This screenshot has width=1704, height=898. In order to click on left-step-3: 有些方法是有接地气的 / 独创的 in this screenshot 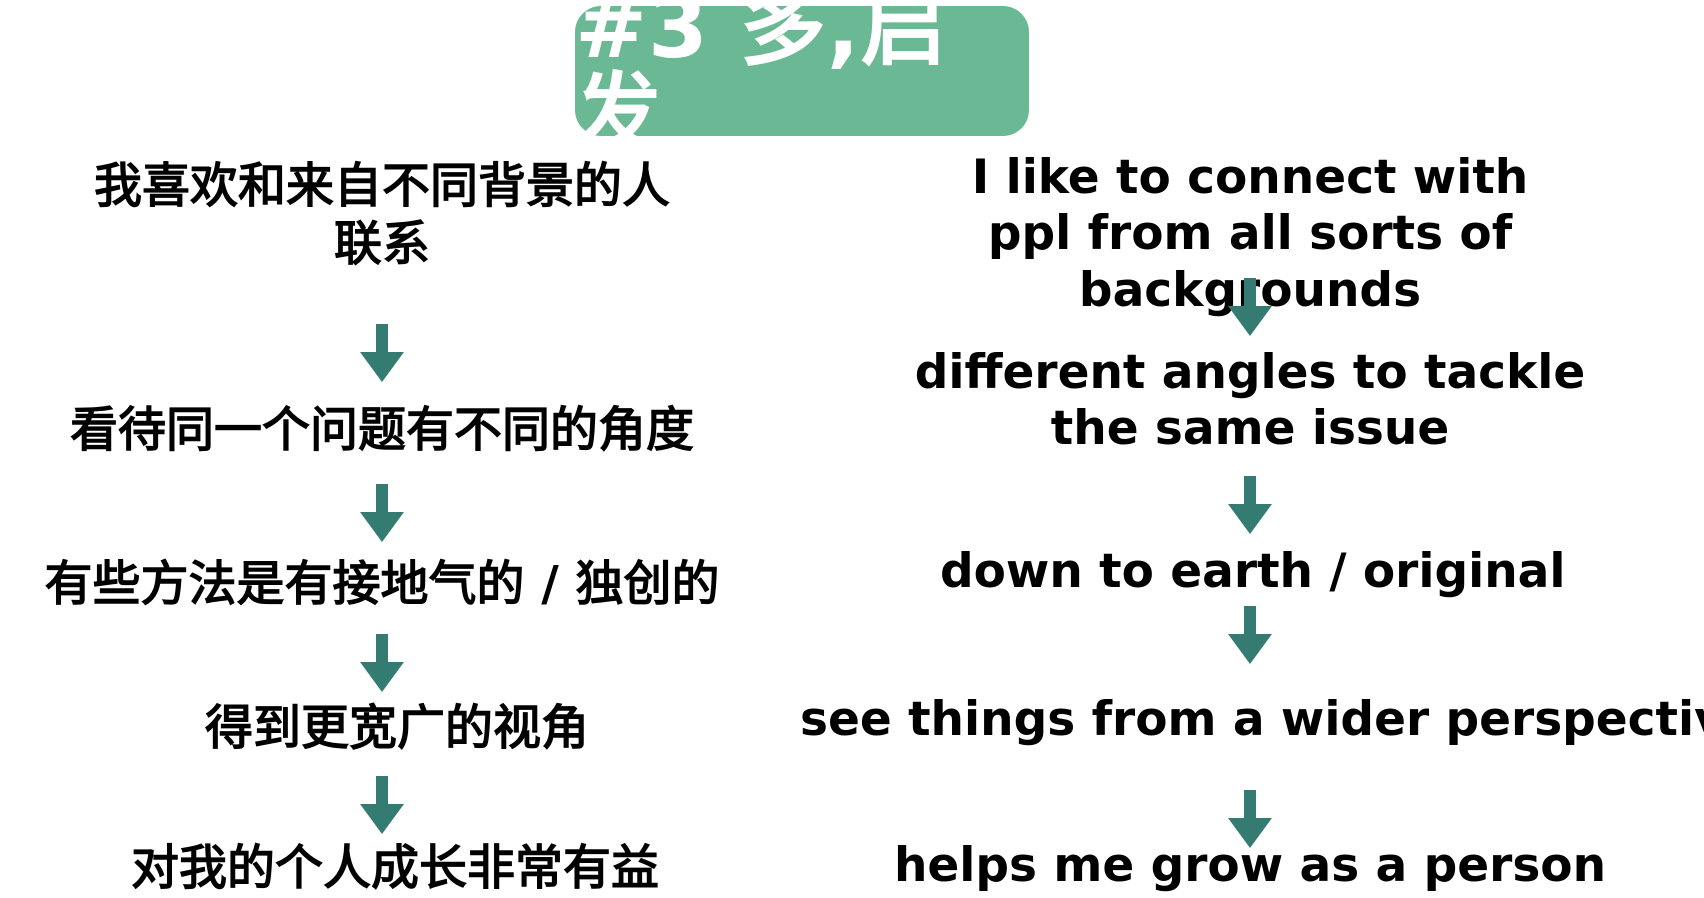, I will do `click(382, 584)`.